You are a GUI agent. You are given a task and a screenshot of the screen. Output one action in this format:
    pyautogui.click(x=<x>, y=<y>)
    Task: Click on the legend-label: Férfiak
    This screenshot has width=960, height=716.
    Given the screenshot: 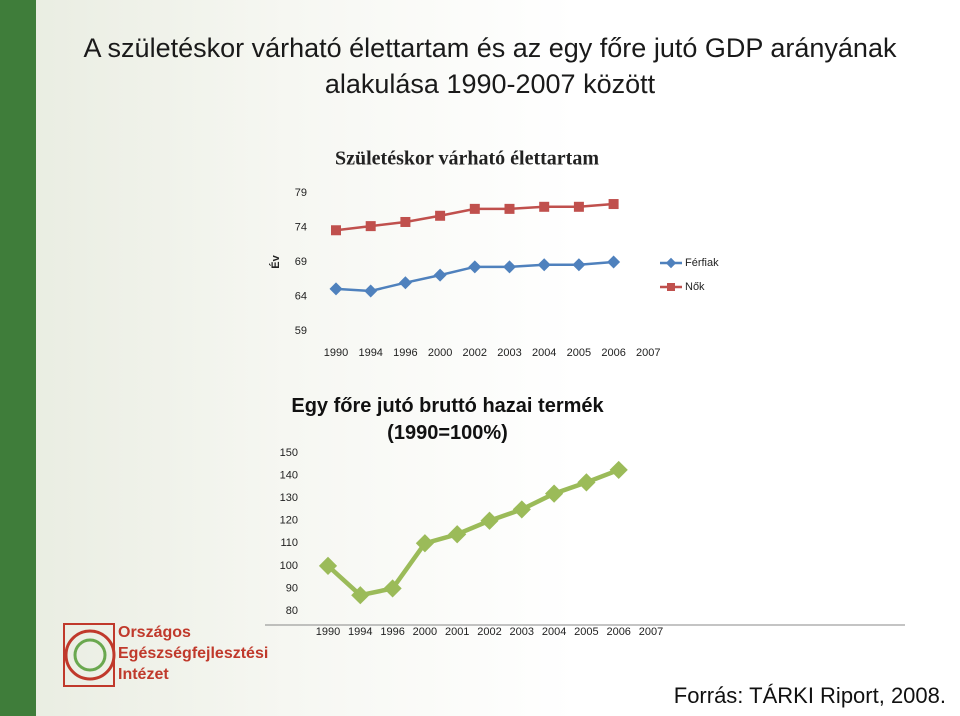 What is the action you would take?
    pyautogui.click(x=702, y=263)
    